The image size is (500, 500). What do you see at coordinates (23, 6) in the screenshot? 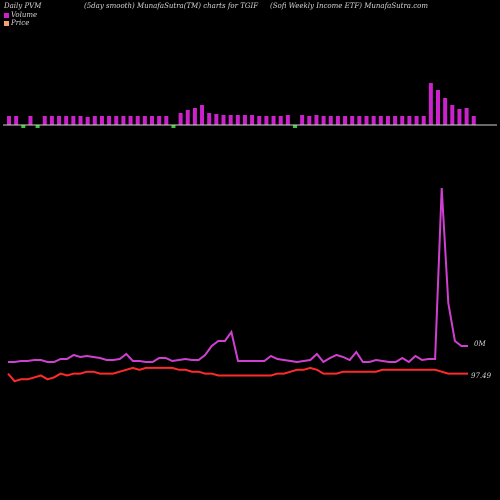
I see `header-left-title: Daily PVM` at bounding box center [23, 6].